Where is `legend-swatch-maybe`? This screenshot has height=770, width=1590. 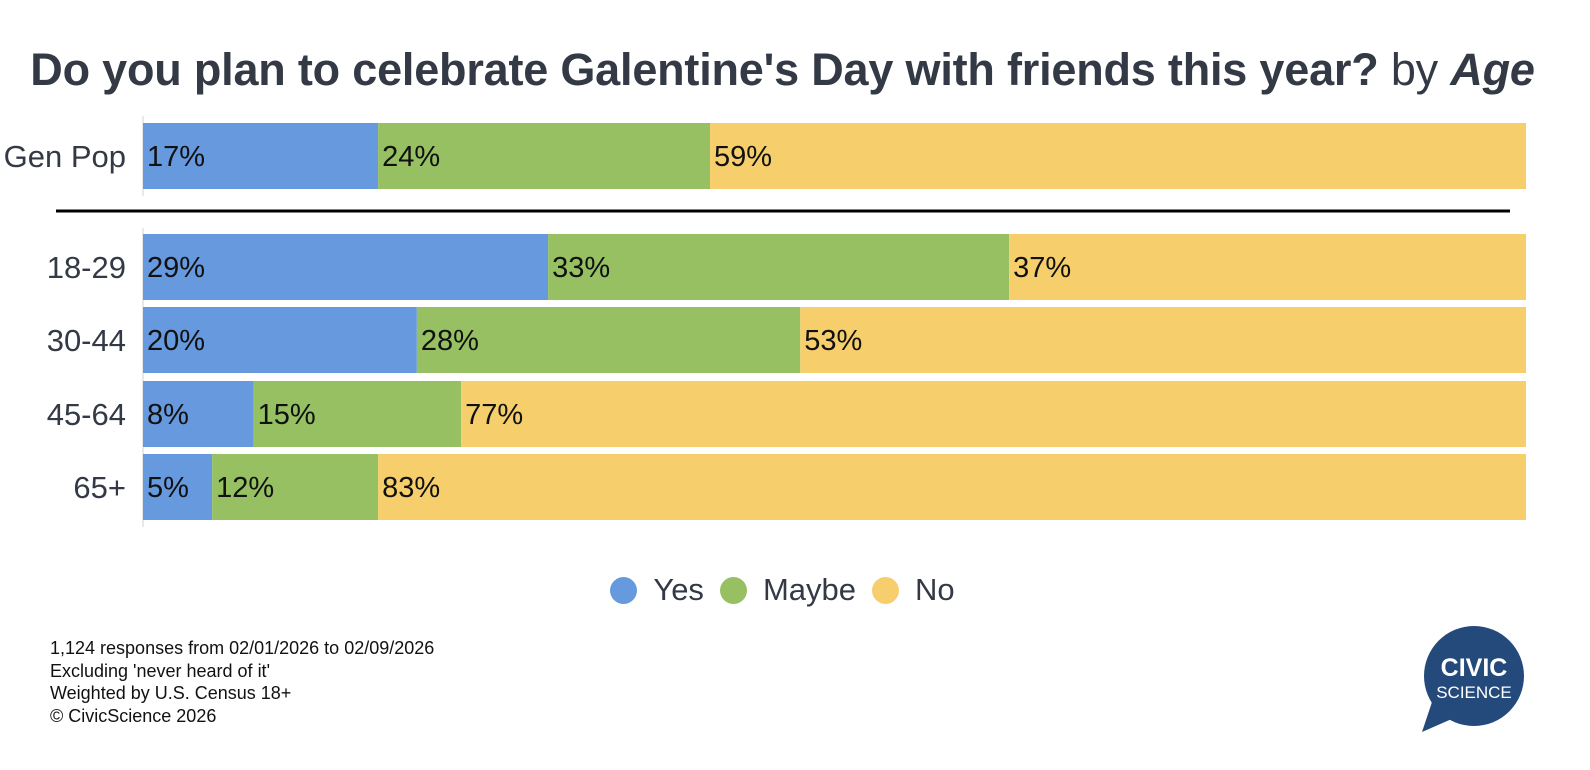
legend-swatch-maybe is located at coordinates (733, 590).